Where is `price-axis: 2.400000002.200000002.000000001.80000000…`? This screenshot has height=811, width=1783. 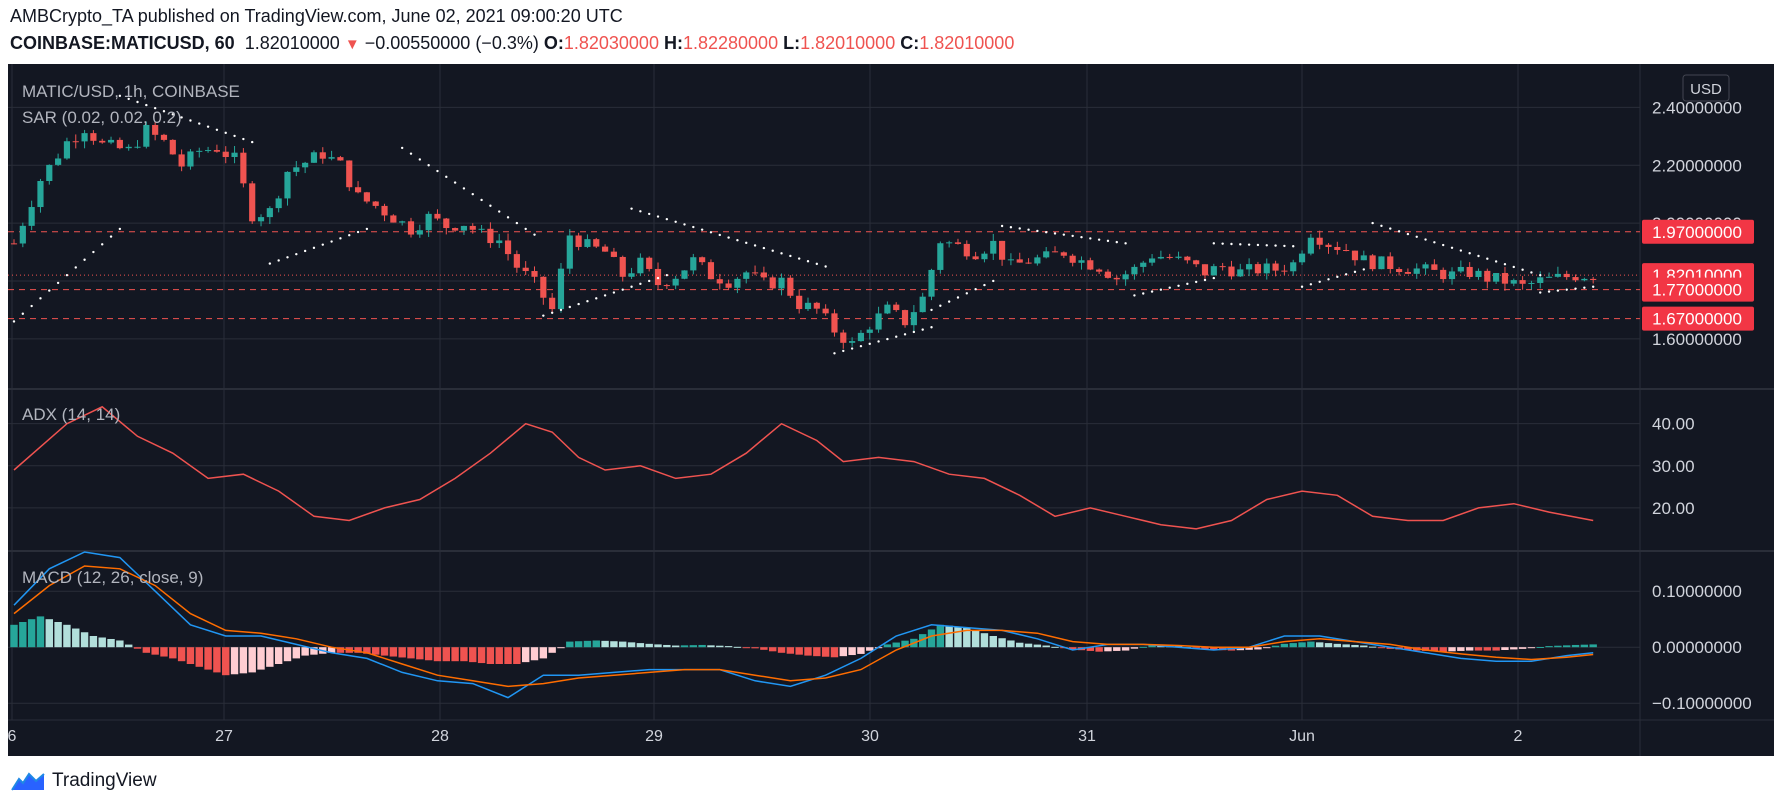 price-axis: 2.400000002.200000002.000000001.80000000… is located at coordinates (1698, 405).